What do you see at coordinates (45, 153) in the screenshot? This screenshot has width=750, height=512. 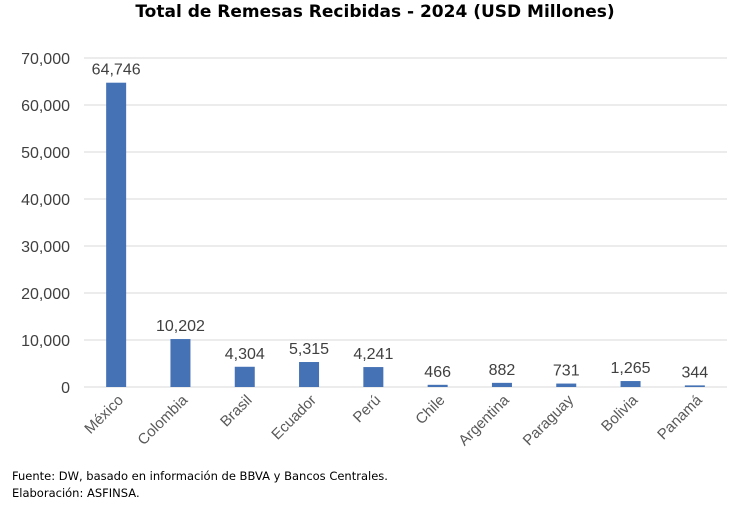 I see `y-tick-label: 50,000` at bounding box center [45, 153].